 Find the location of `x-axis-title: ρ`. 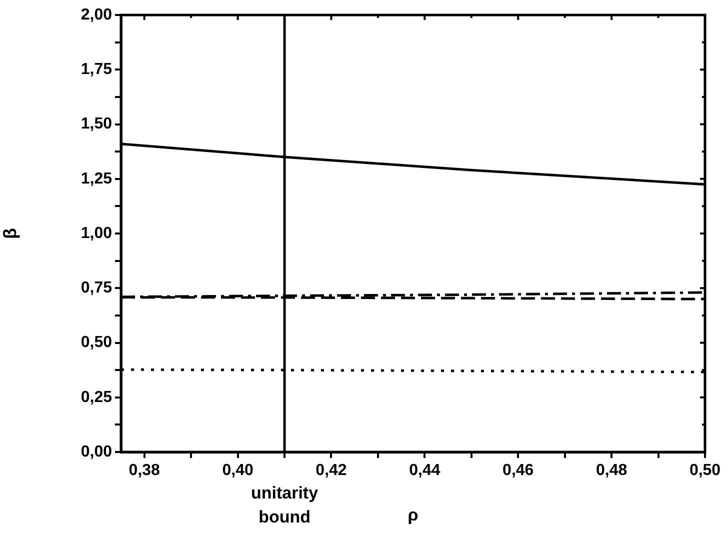

x-axis-title: ρ is located at coordinates (413, 514).